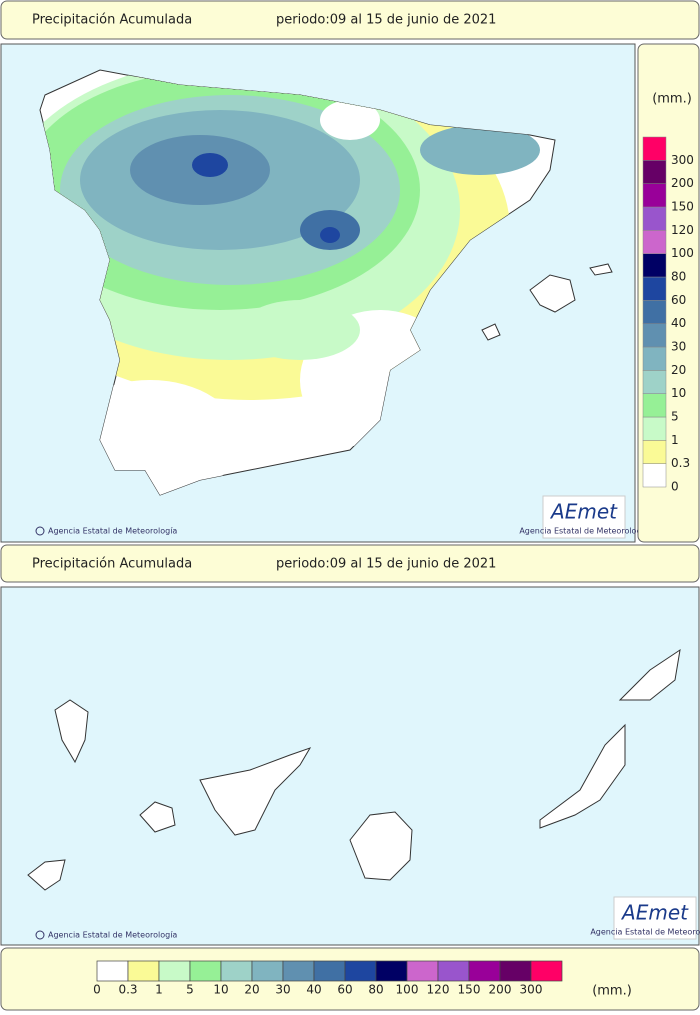  What do you see at coordinates (552, 293) in the screenshot?
I see `mallorca` at bounding box center [552, 293].